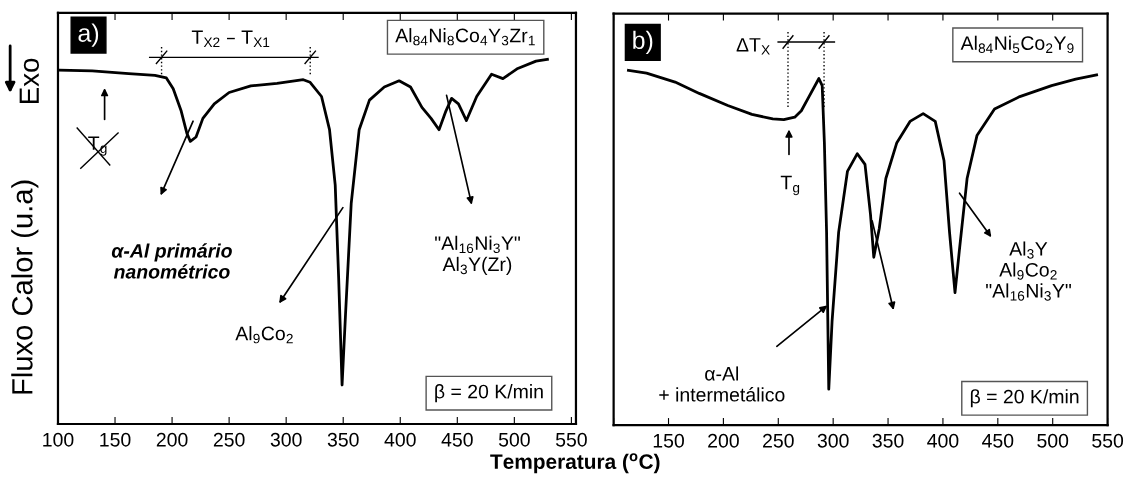 This screenshot has height=479, width=1128. I want to click on text: Al$_{84}$Ni$_{5}$Co$_{2}$Y$_{9}$, so click(1017, 44).